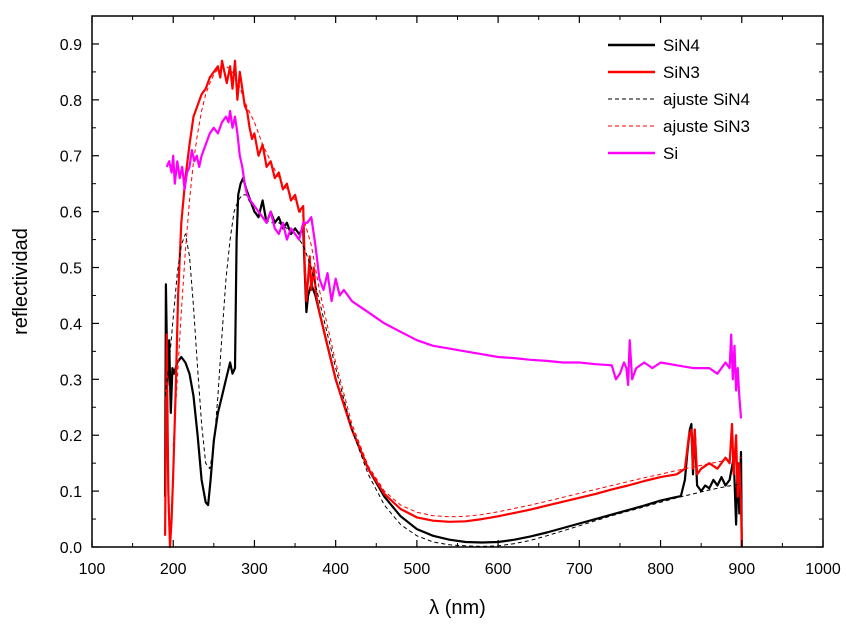 The width and height of the screenshot is (846, 627). I want to click on y-tick-label: 0.9, so click(71, 45).